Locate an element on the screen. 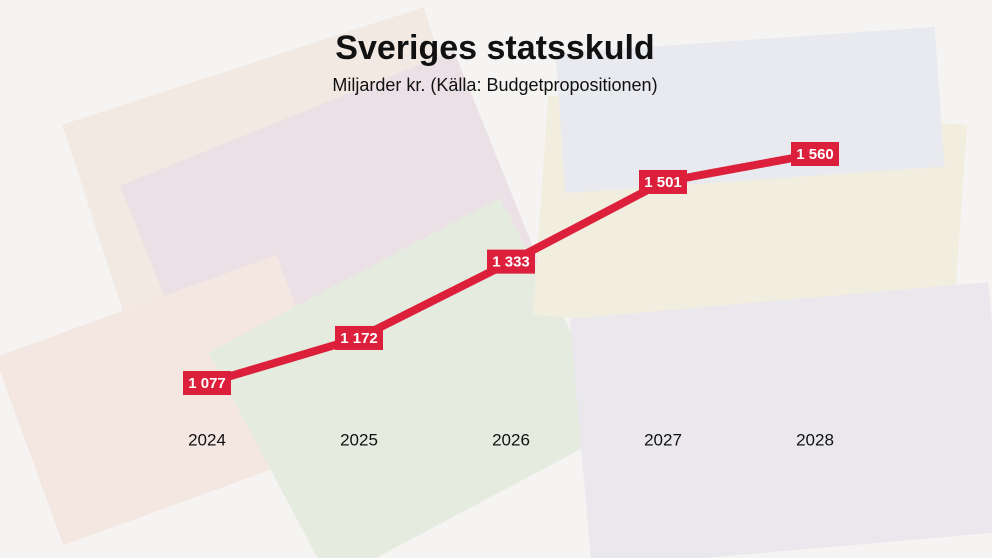 Image resolution: width=992 pixels, height=558 pixels. value-label: 1 077 is located at coordinates (207, 383).